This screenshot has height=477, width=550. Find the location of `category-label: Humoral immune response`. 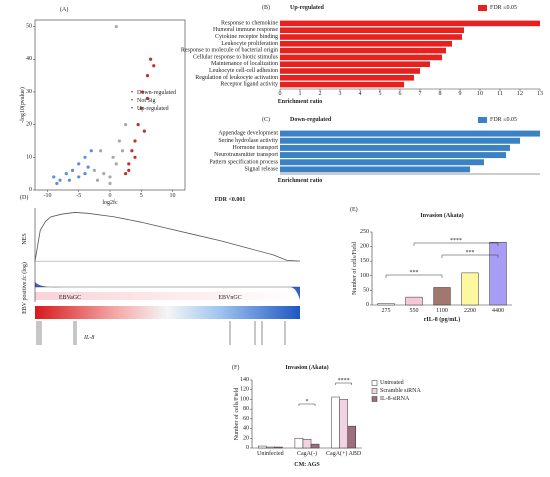

category-label: Humoral immune response is located at coordinates (245, 30).